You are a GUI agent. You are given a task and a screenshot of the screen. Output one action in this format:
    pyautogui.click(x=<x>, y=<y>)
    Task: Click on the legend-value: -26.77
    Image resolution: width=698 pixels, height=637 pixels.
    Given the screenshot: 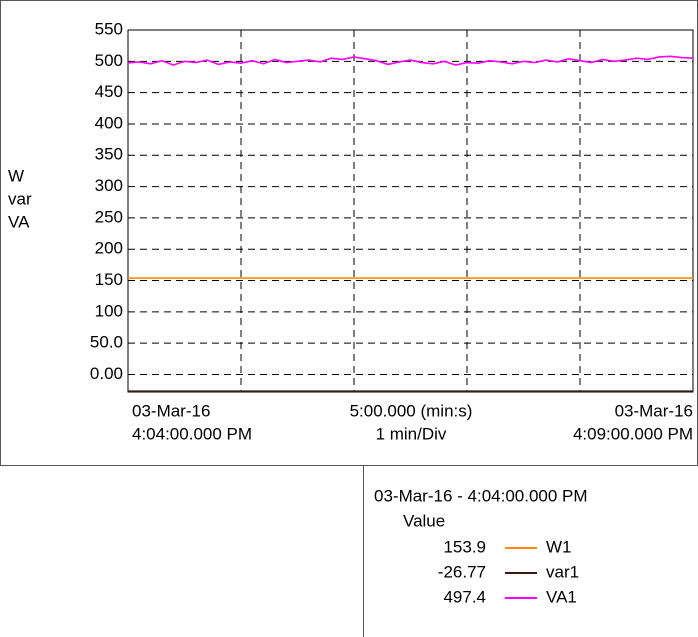 What is the action you would take?
    pyautogui.click(x=462, y=571)
    